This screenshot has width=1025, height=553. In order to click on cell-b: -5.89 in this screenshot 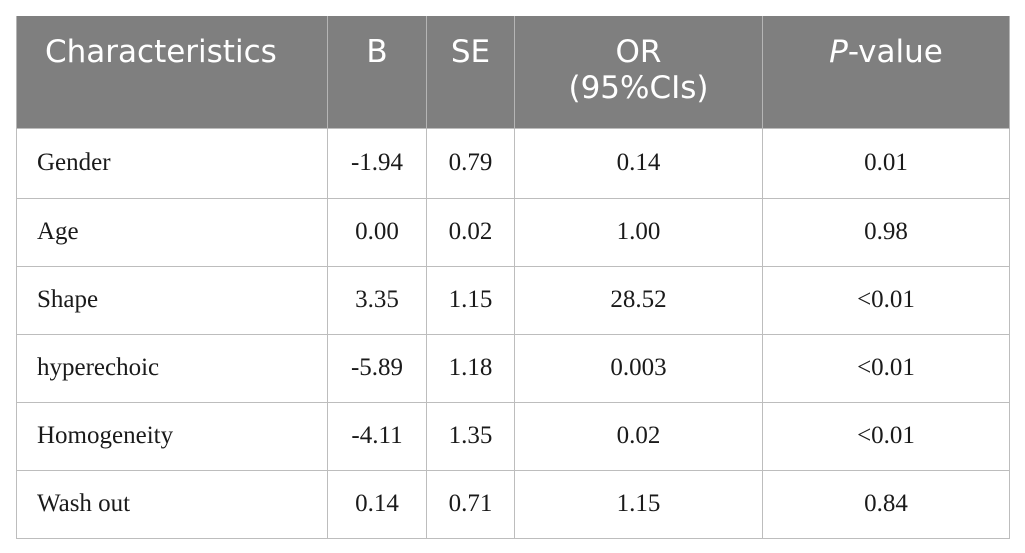, I will do `click(377, 368)`.